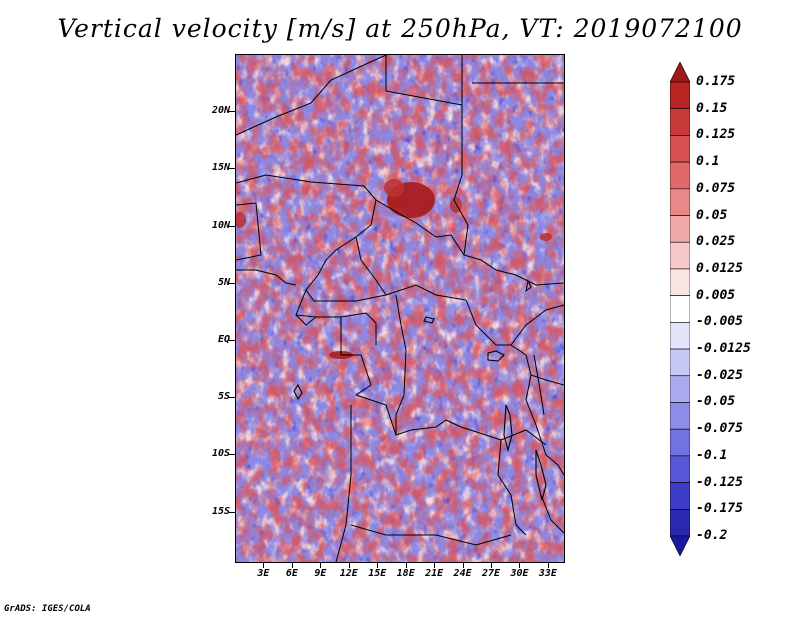  Describe the element at coordinates (708, 162) in the screenshot. I see `colorbar-label: 0.1` at that location.